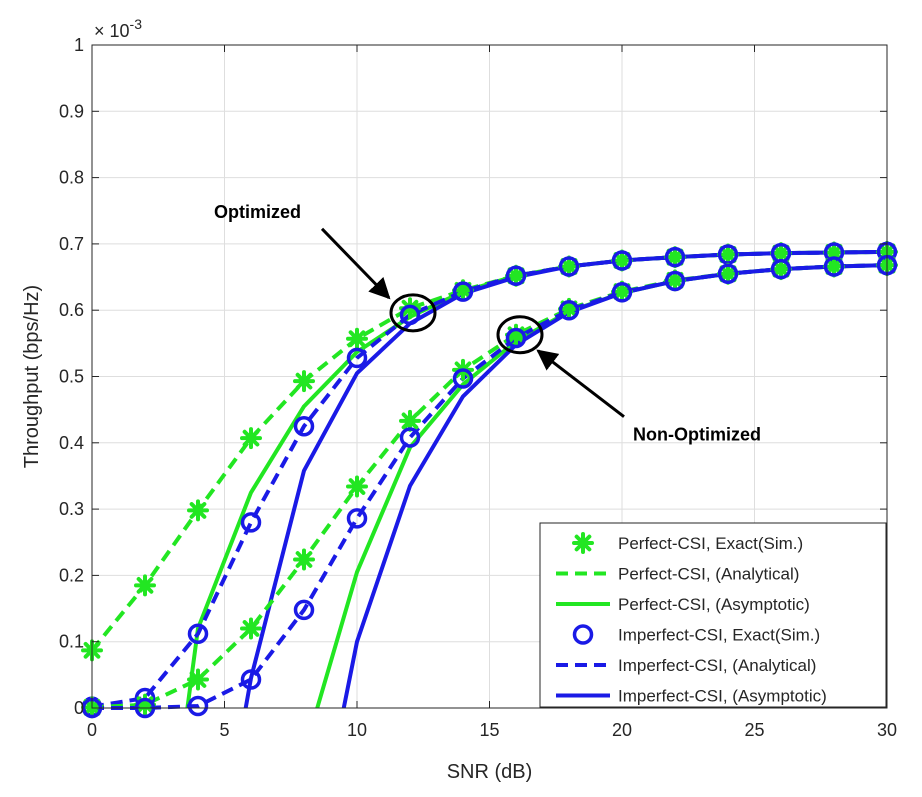 This screenshot has height=797, width=922. I want to click on annotation-optimized: Optimized, so click(257, 212).